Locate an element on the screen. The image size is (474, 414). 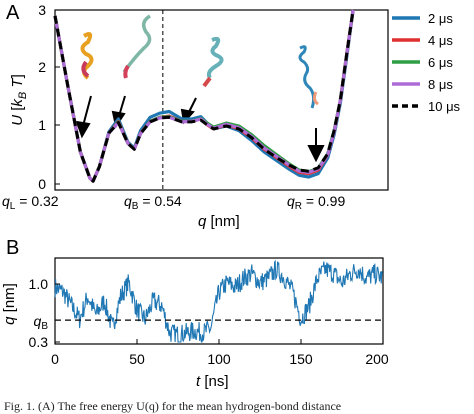
panel-b-ytick-qb: qB is located at coordinates (41, 322).